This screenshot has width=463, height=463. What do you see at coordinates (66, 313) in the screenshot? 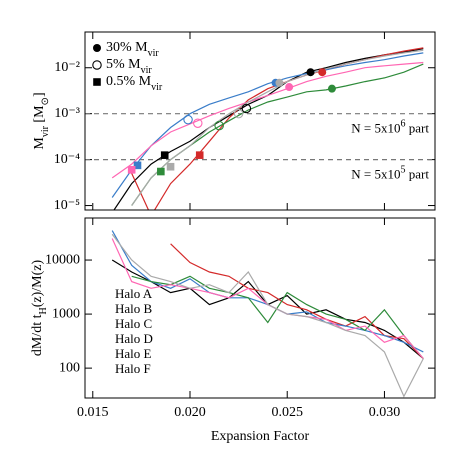
I see `y-tick-label: 1000` at bounding box center [66, 313].